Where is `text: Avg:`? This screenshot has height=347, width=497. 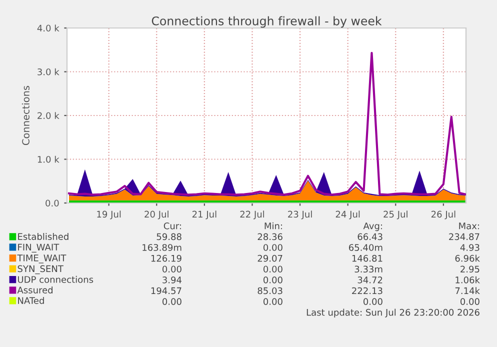 text: Avg: is located at coordinates (372, 227).